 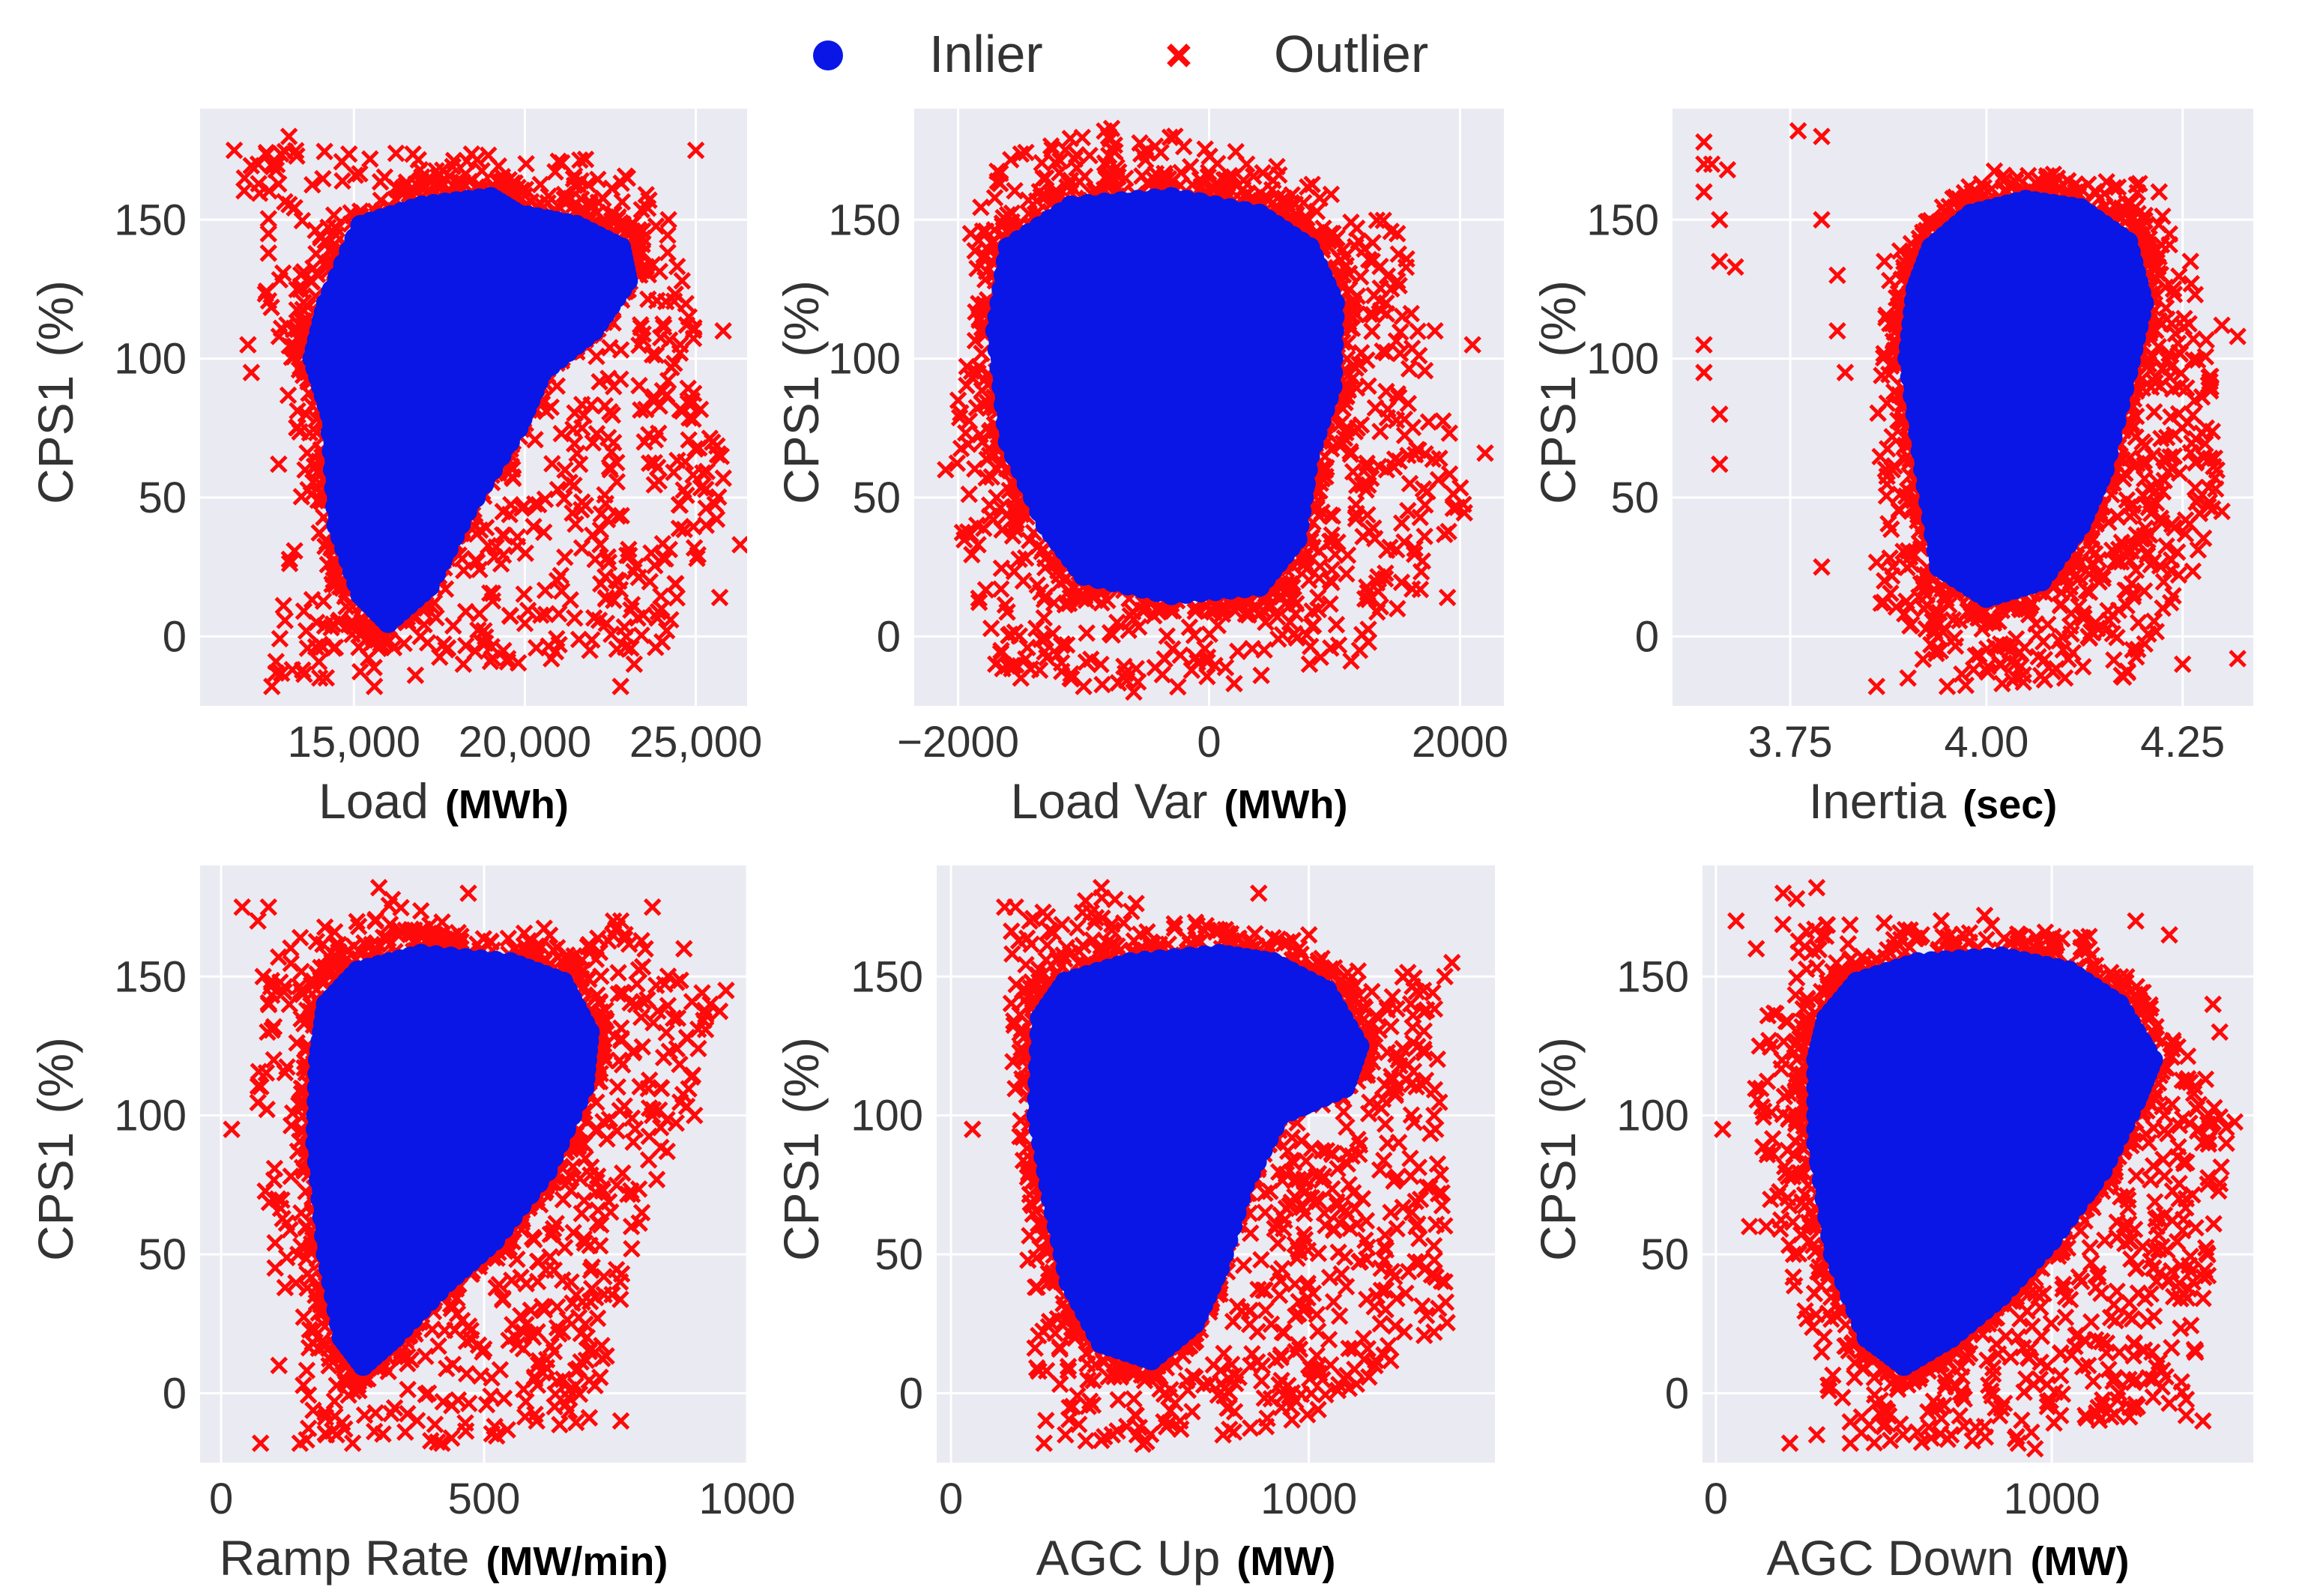 What do you see at coordinates (1558, 392) in the screenshot?
I see `inertia-y-axis-label: CPS1(%)` at bounding box center [1558, 392].